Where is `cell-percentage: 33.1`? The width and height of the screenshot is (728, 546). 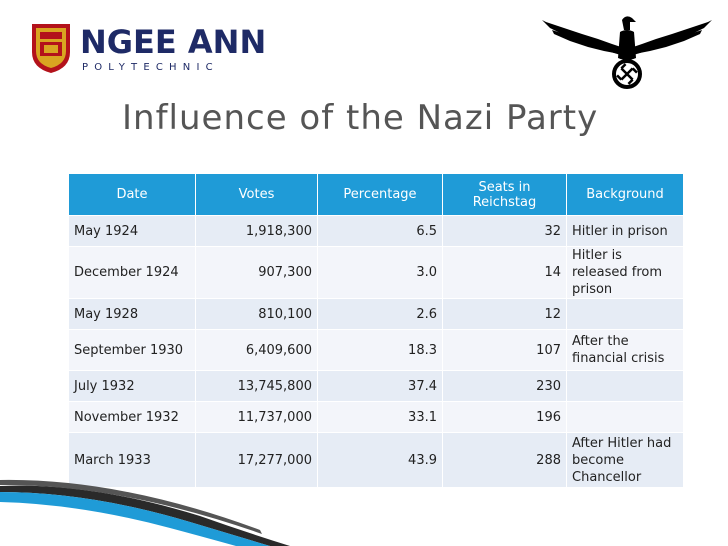
cell-percentage: 33.1 is located at coordinates (380, 417).